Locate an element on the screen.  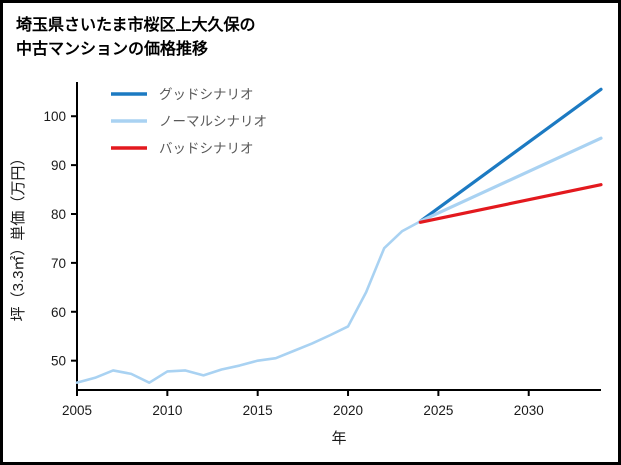
normal-scenario-line is located at coordinates (510, 179).